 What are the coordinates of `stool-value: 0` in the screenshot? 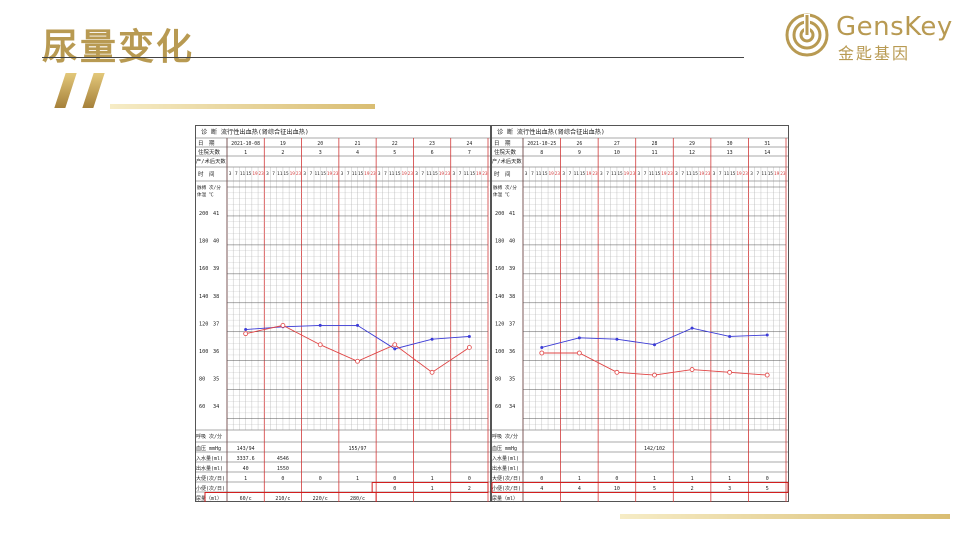 It's located at (767, 479).